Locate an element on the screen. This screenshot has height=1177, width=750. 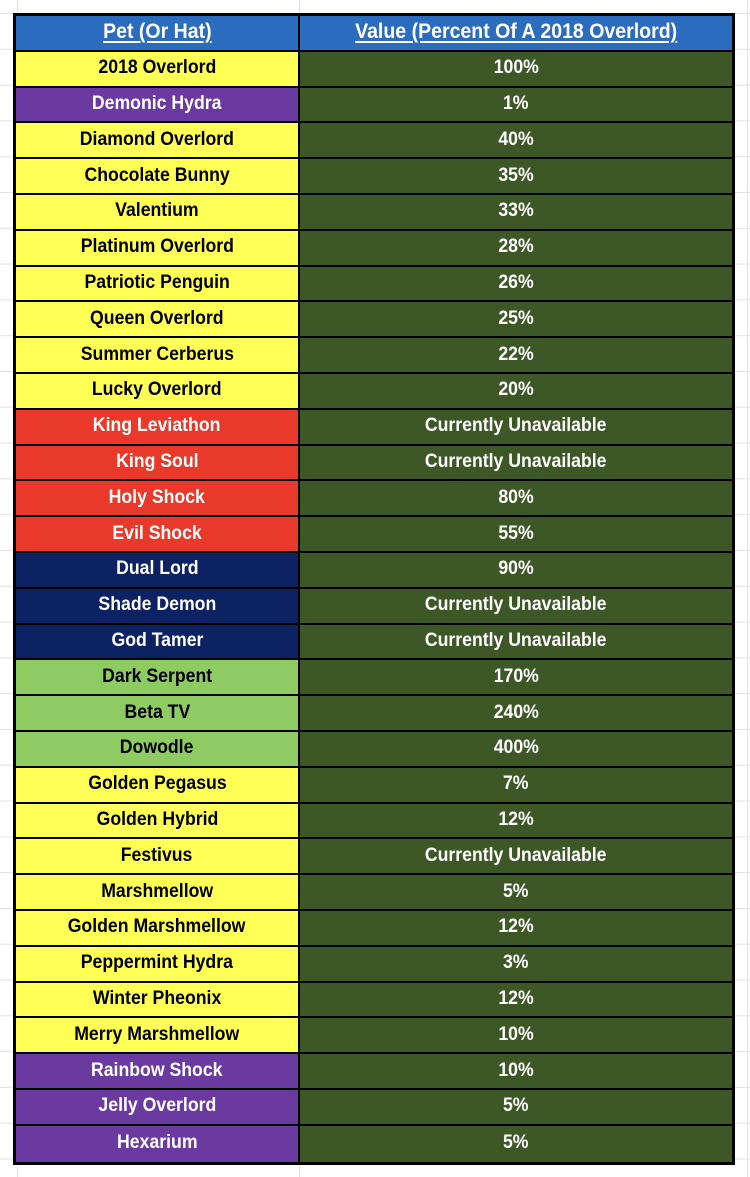
value-text: 90% is located at coordinates (516, 569).